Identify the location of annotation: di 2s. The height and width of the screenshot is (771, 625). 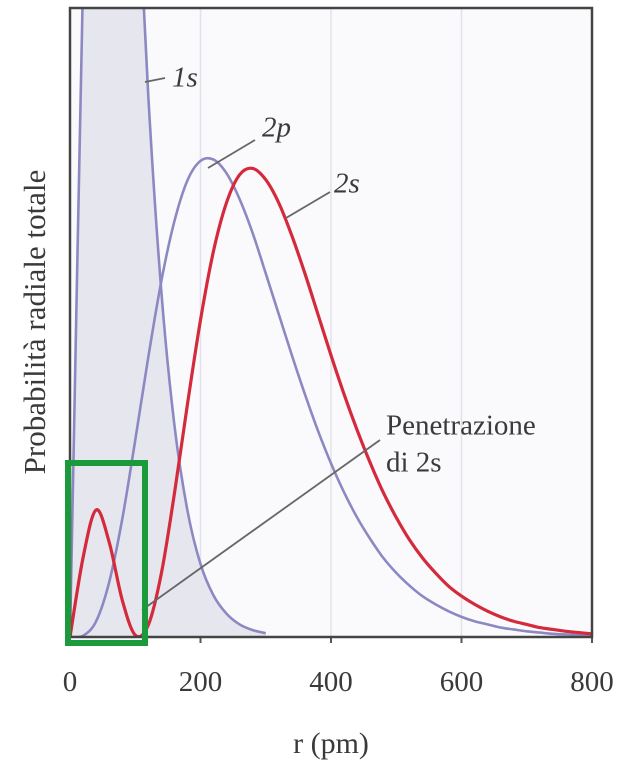
(414, 463).